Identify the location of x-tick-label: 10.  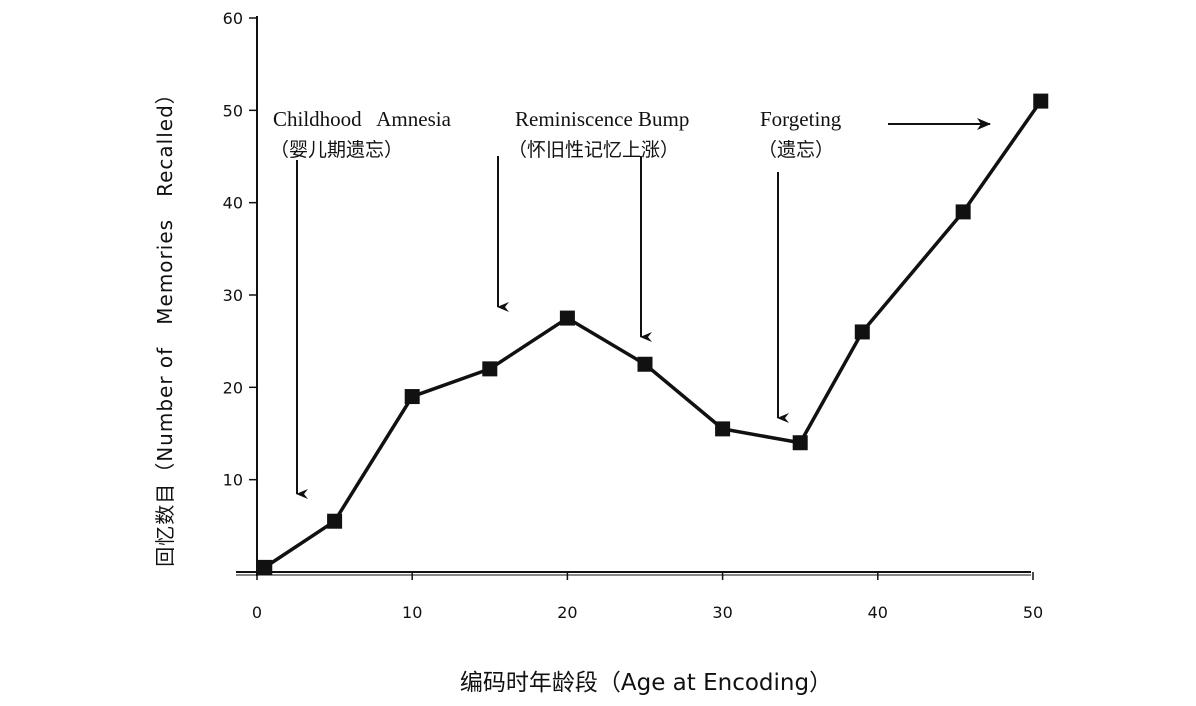
(412, 612).